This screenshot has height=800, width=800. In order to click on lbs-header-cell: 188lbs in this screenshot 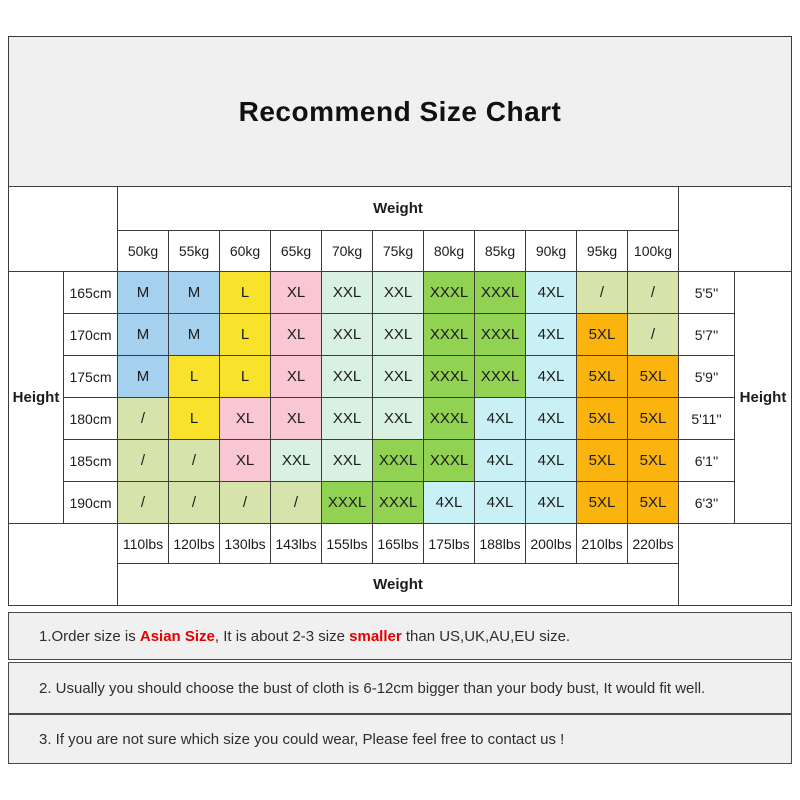, I will do `click(500, 543)`.